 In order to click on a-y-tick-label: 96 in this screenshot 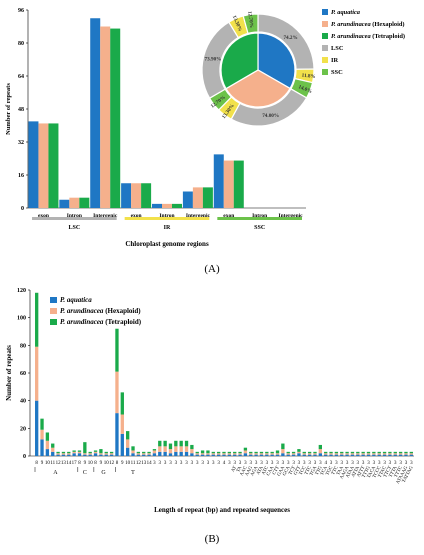, I will do `click(21, 11)`.